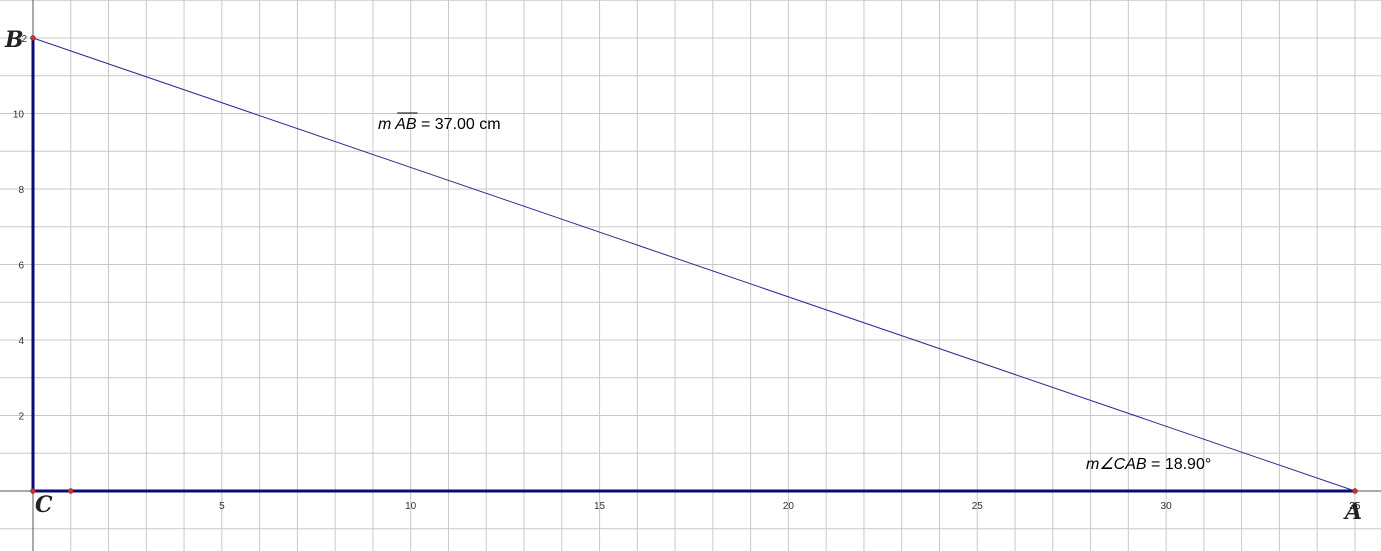 This screenshot has height=551, width=1381. I want to click on x-tick-label: 10, so click(411, 506).